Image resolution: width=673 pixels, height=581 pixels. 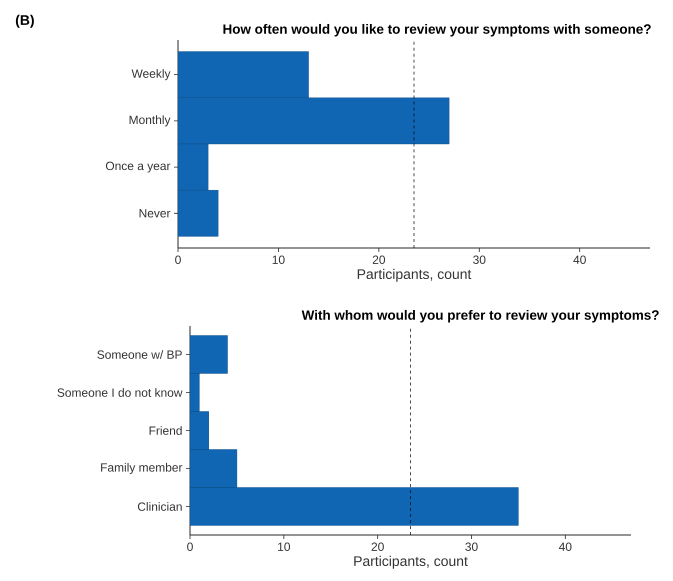 What do you see at coordinates (25, 21) in the screenshot?
I see `text: (B)` at bounding box center [25, 21].